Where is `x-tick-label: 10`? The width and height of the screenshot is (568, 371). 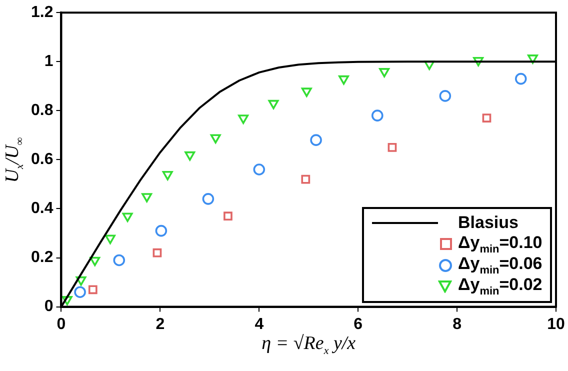 x-tick-label: 10 is located at coordinates (556, 324).